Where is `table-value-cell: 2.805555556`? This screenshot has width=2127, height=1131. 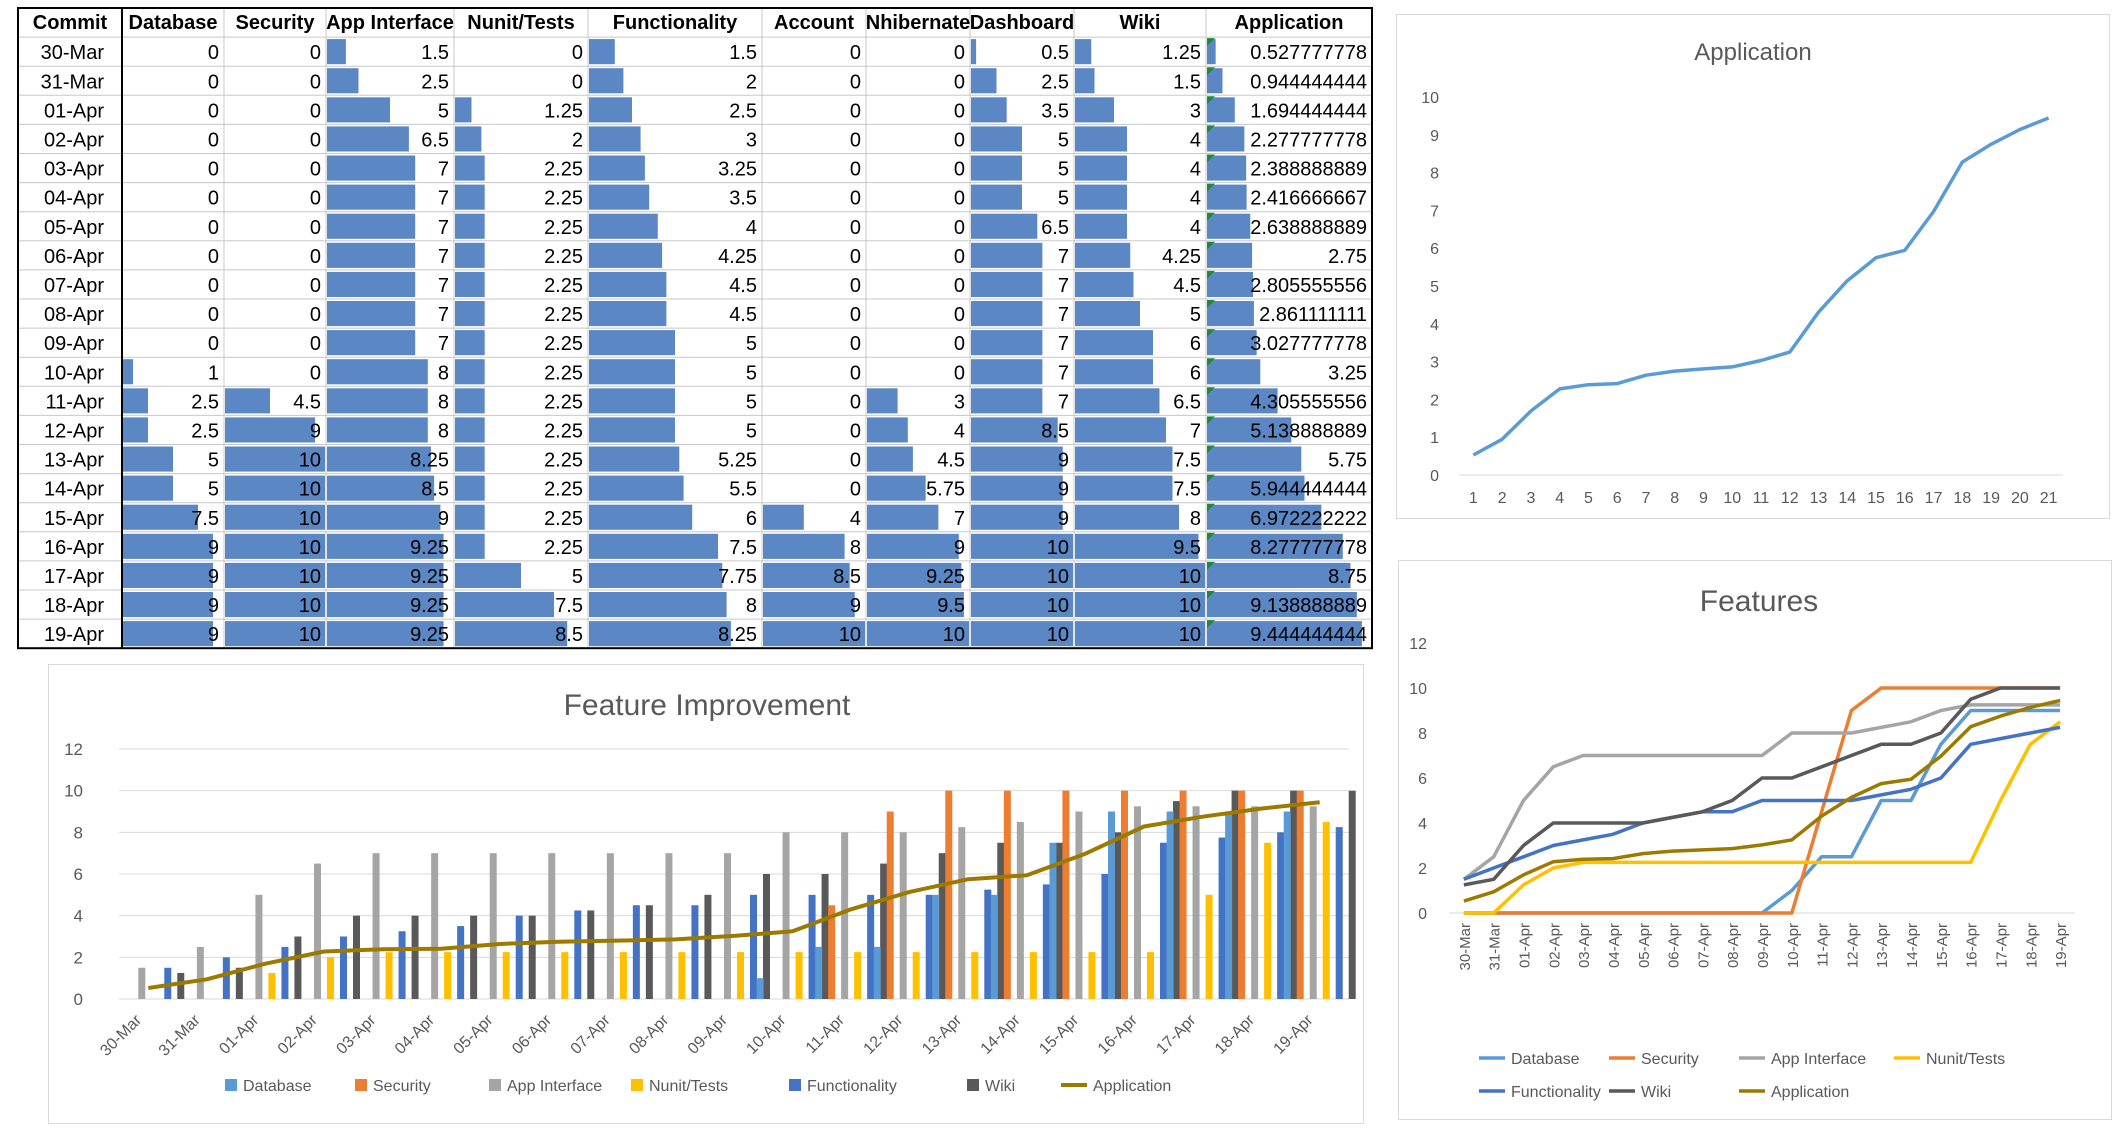 table-value-cell: 2.805555556 is located at coordinates (1308, 286).